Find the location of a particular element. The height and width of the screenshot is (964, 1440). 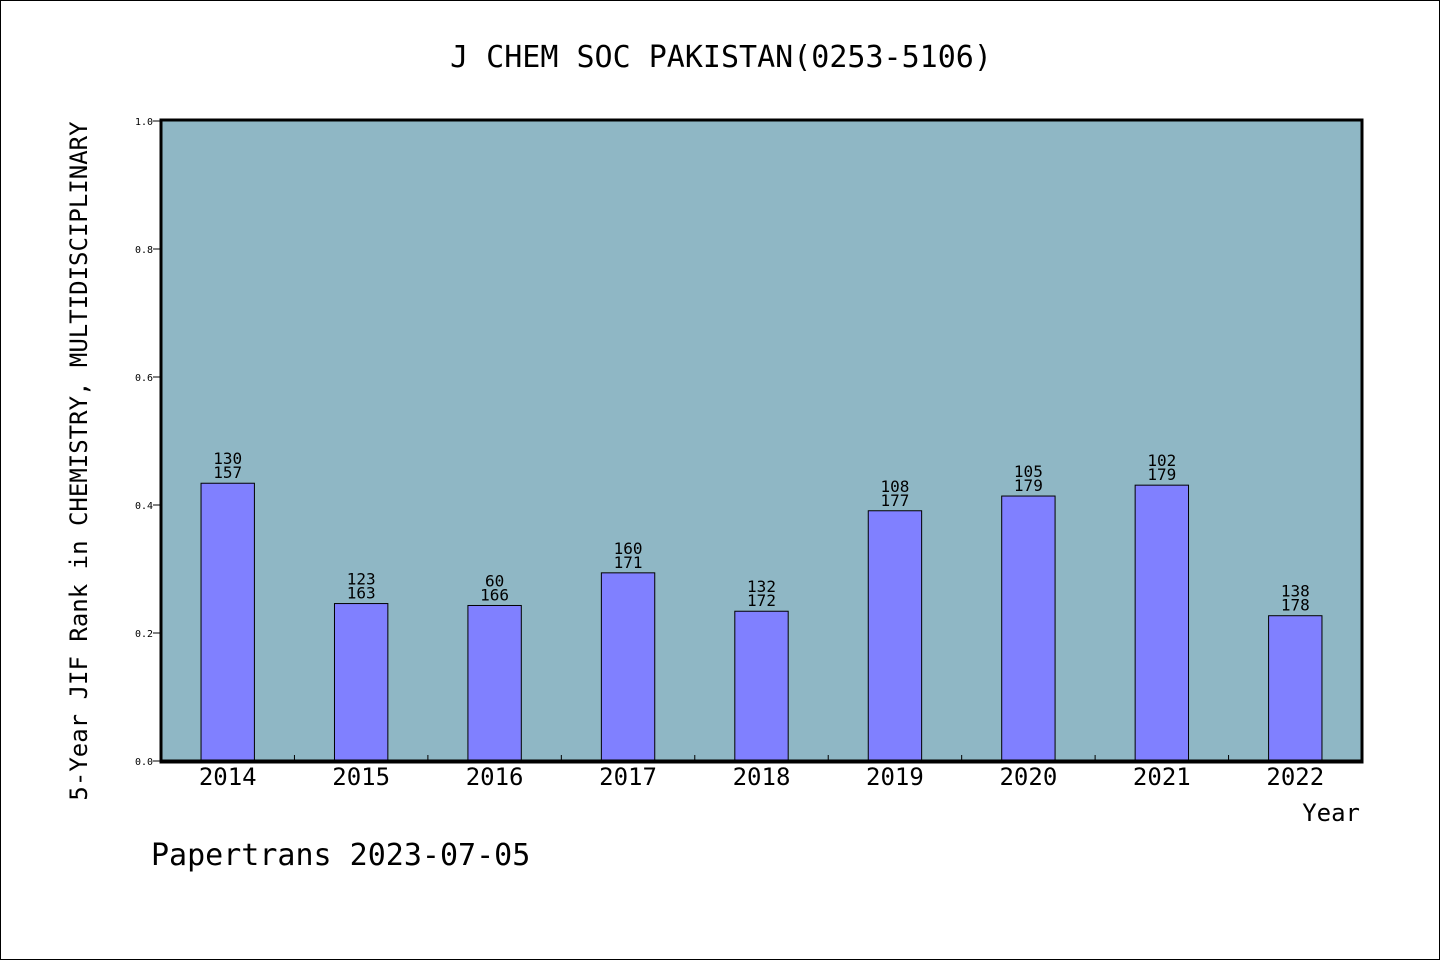

x-tick-label: 2017 is located at coordinates (628, 777).